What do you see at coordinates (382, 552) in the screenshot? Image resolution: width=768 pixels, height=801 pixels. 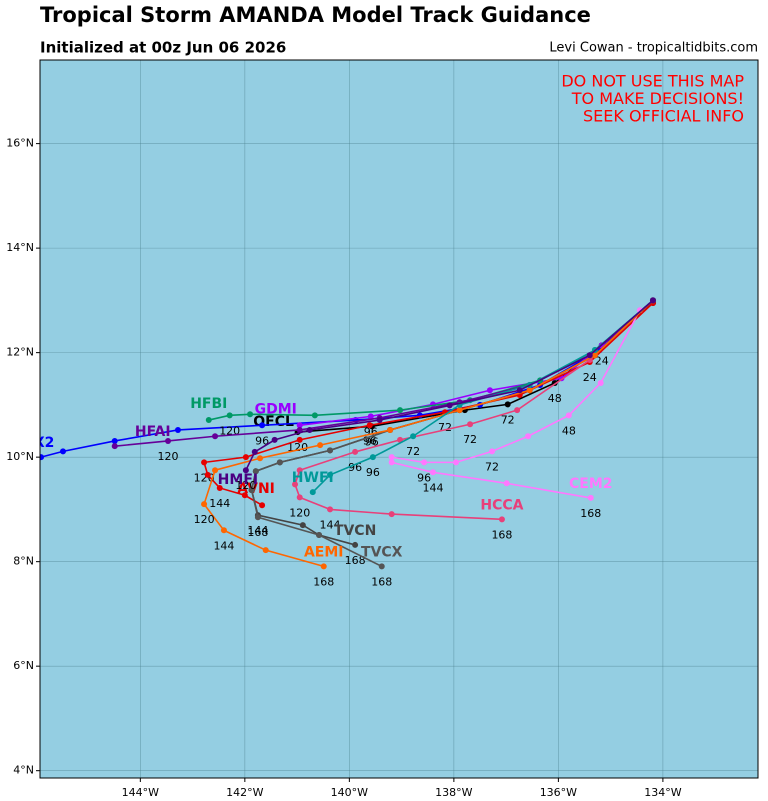 I see `track-name: TVCX` at bounding box center [382, 552].